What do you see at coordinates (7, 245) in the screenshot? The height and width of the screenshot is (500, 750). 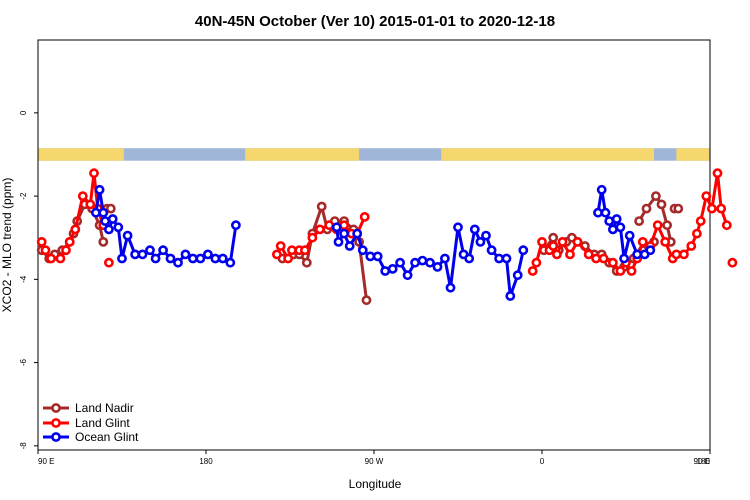 I see `y-axis-label: XCO2 - MLO trend (ppm)` at bounding box center [7, 245].